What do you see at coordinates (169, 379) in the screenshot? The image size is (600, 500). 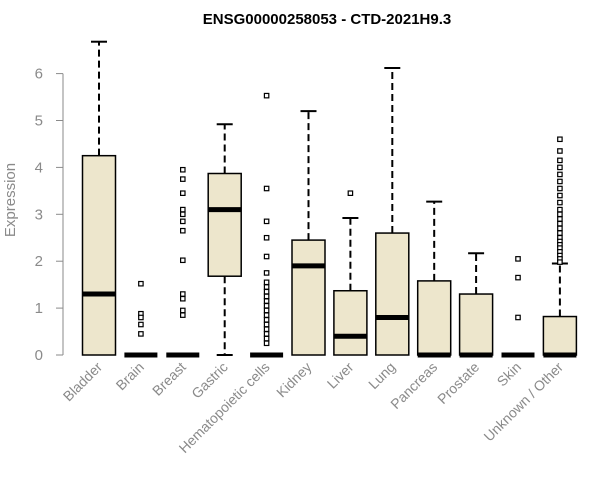 I see `x-category-label-2: Breast` at bounding box center [169, 379].